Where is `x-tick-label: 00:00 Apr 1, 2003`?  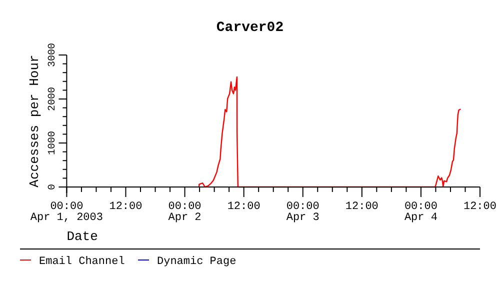
x-tick-label: 00:00 Apr 1, 2003 is located at coordinates (67, 212).